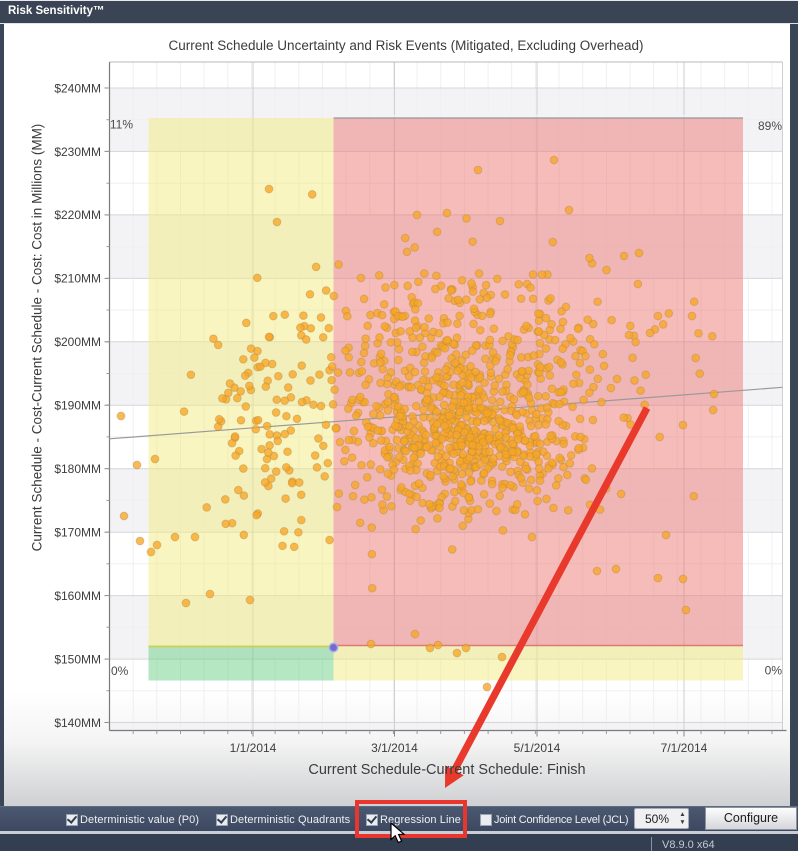 This screenshot has width=798, height=851. I want to click on svg-text: $200MM, so click(77, 342).